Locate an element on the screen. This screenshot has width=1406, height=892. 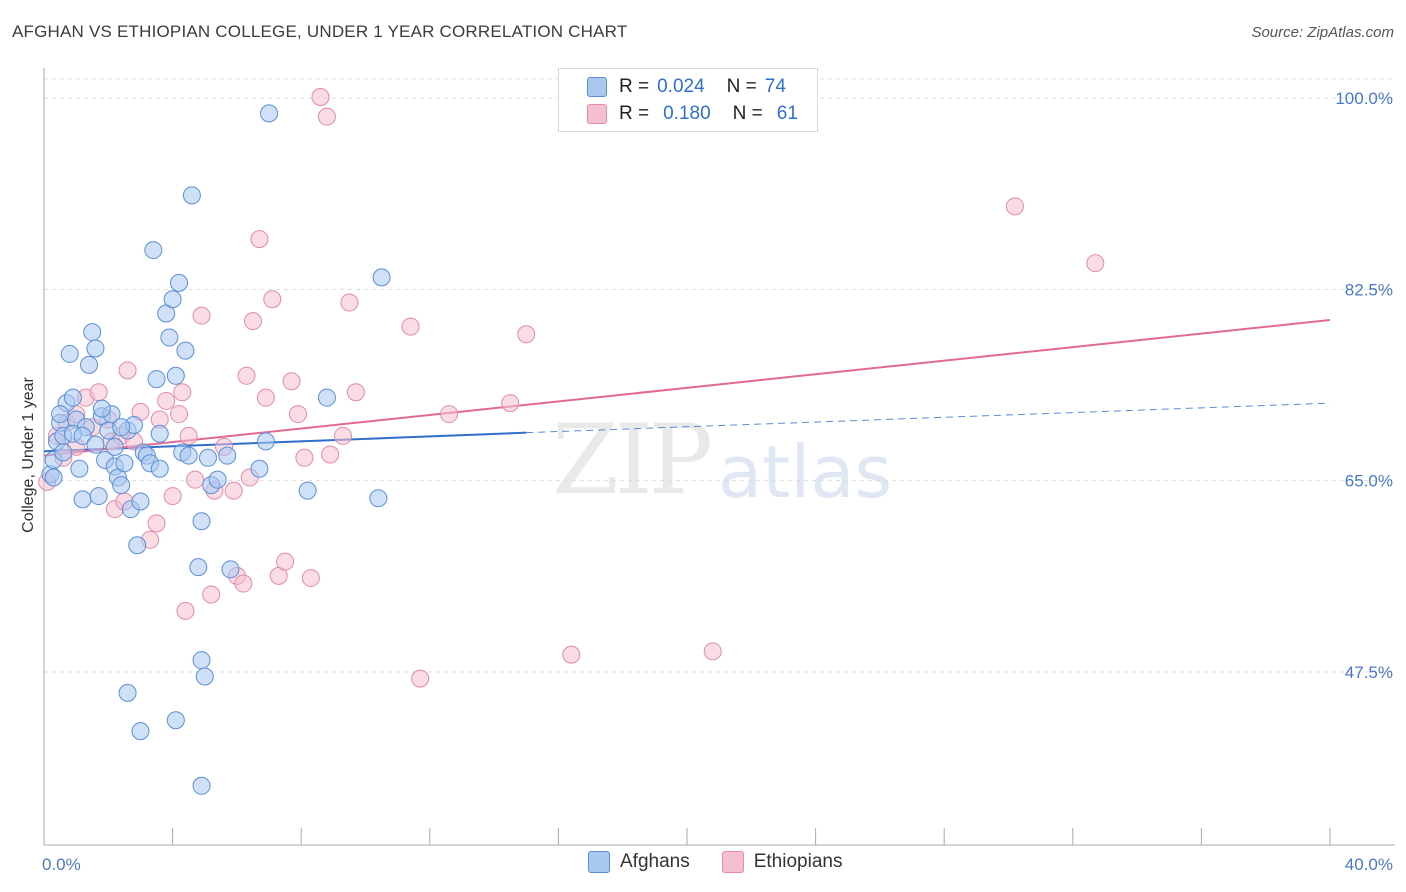
ethiopians-swatch is located at coordinates (732, 862).